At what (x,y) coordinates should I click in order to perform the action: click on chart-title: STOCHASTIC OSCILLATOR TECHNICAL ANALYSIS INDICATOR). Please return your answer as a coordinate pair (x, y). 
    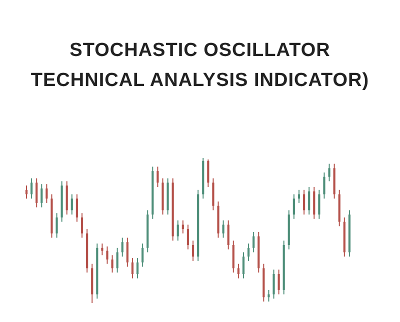
    Looking at the image, I should click on (200, 66).